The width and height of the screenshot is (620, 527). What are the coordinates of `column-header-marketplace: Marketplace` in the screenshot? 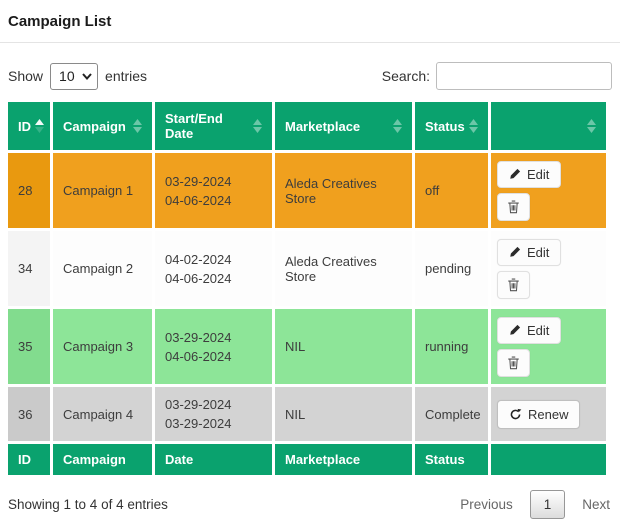 It's located at (343, 126).